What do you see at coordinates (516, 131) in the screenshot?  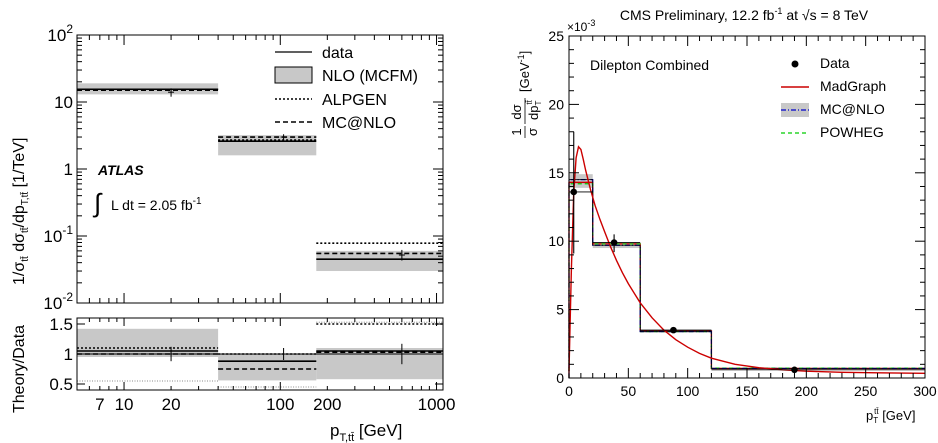 I see `y-frac-num: 1` at bounding box center [516, 131].